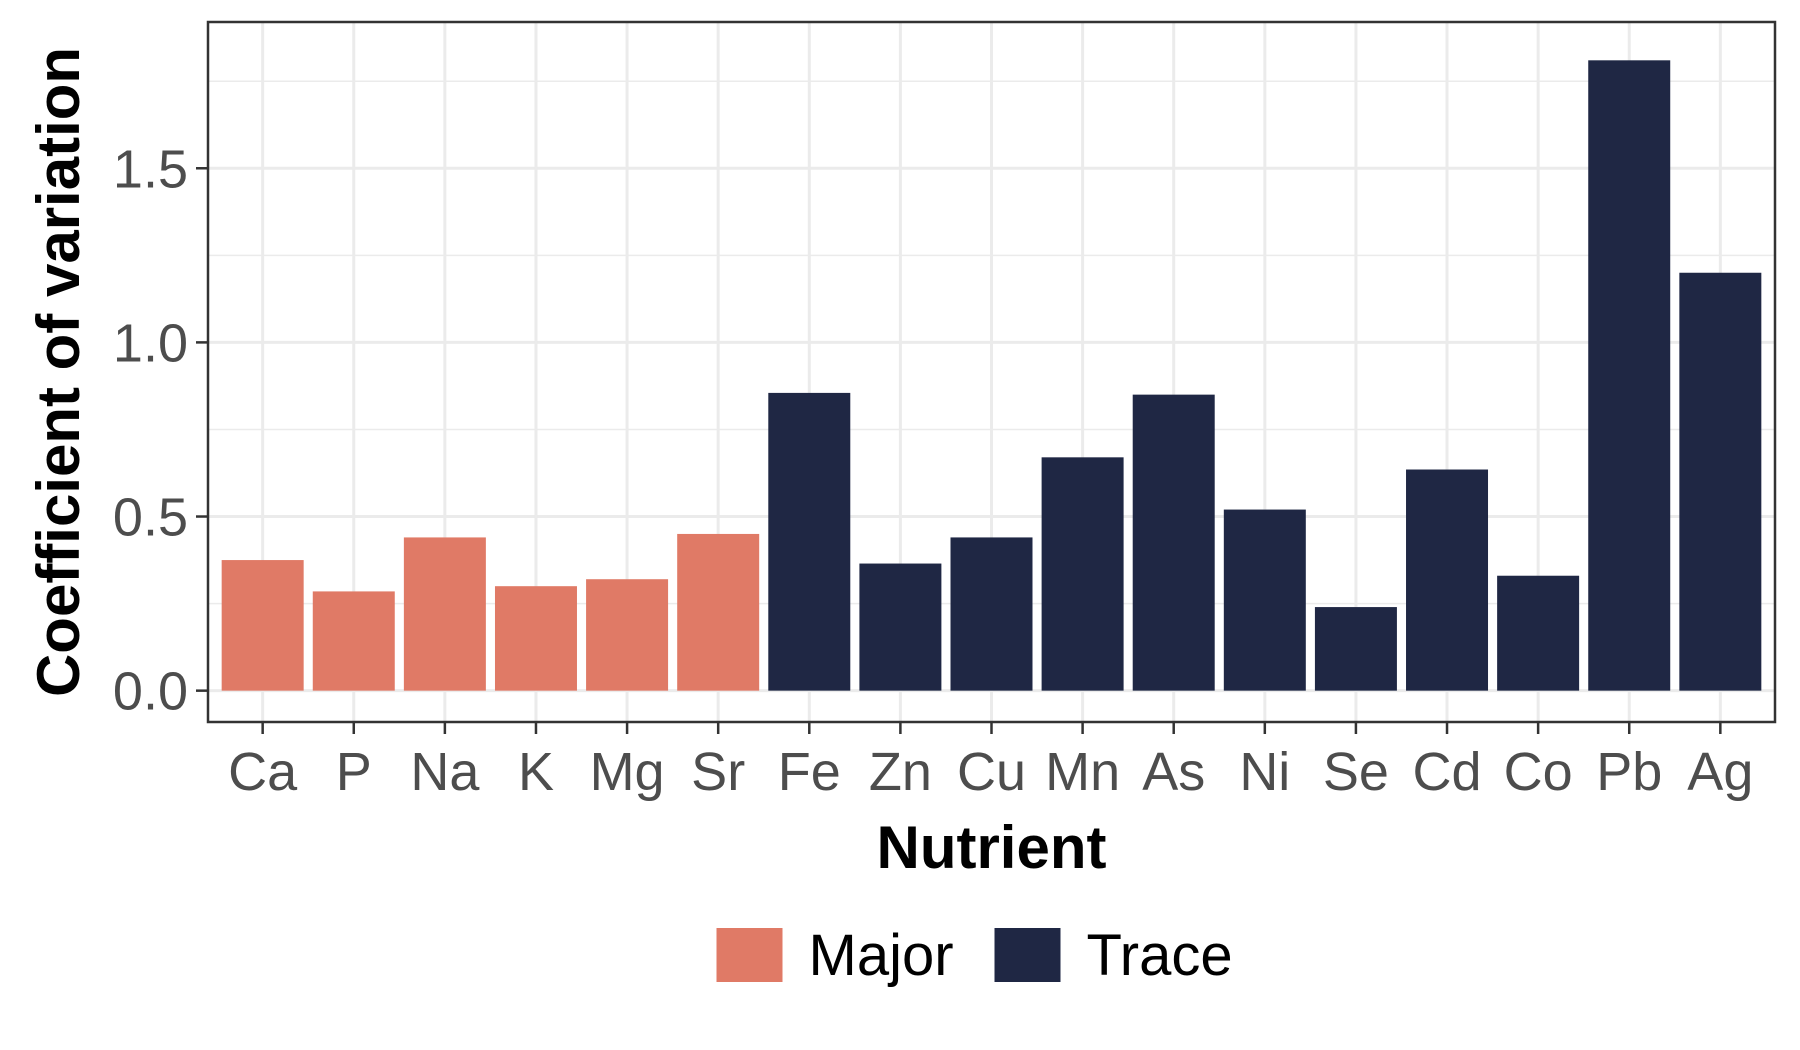 This screenshot has height=1050, width=1800. Describe the element at coordinates (881, 955) in the screenshot. I see `legend-label-major: Major` at that location.